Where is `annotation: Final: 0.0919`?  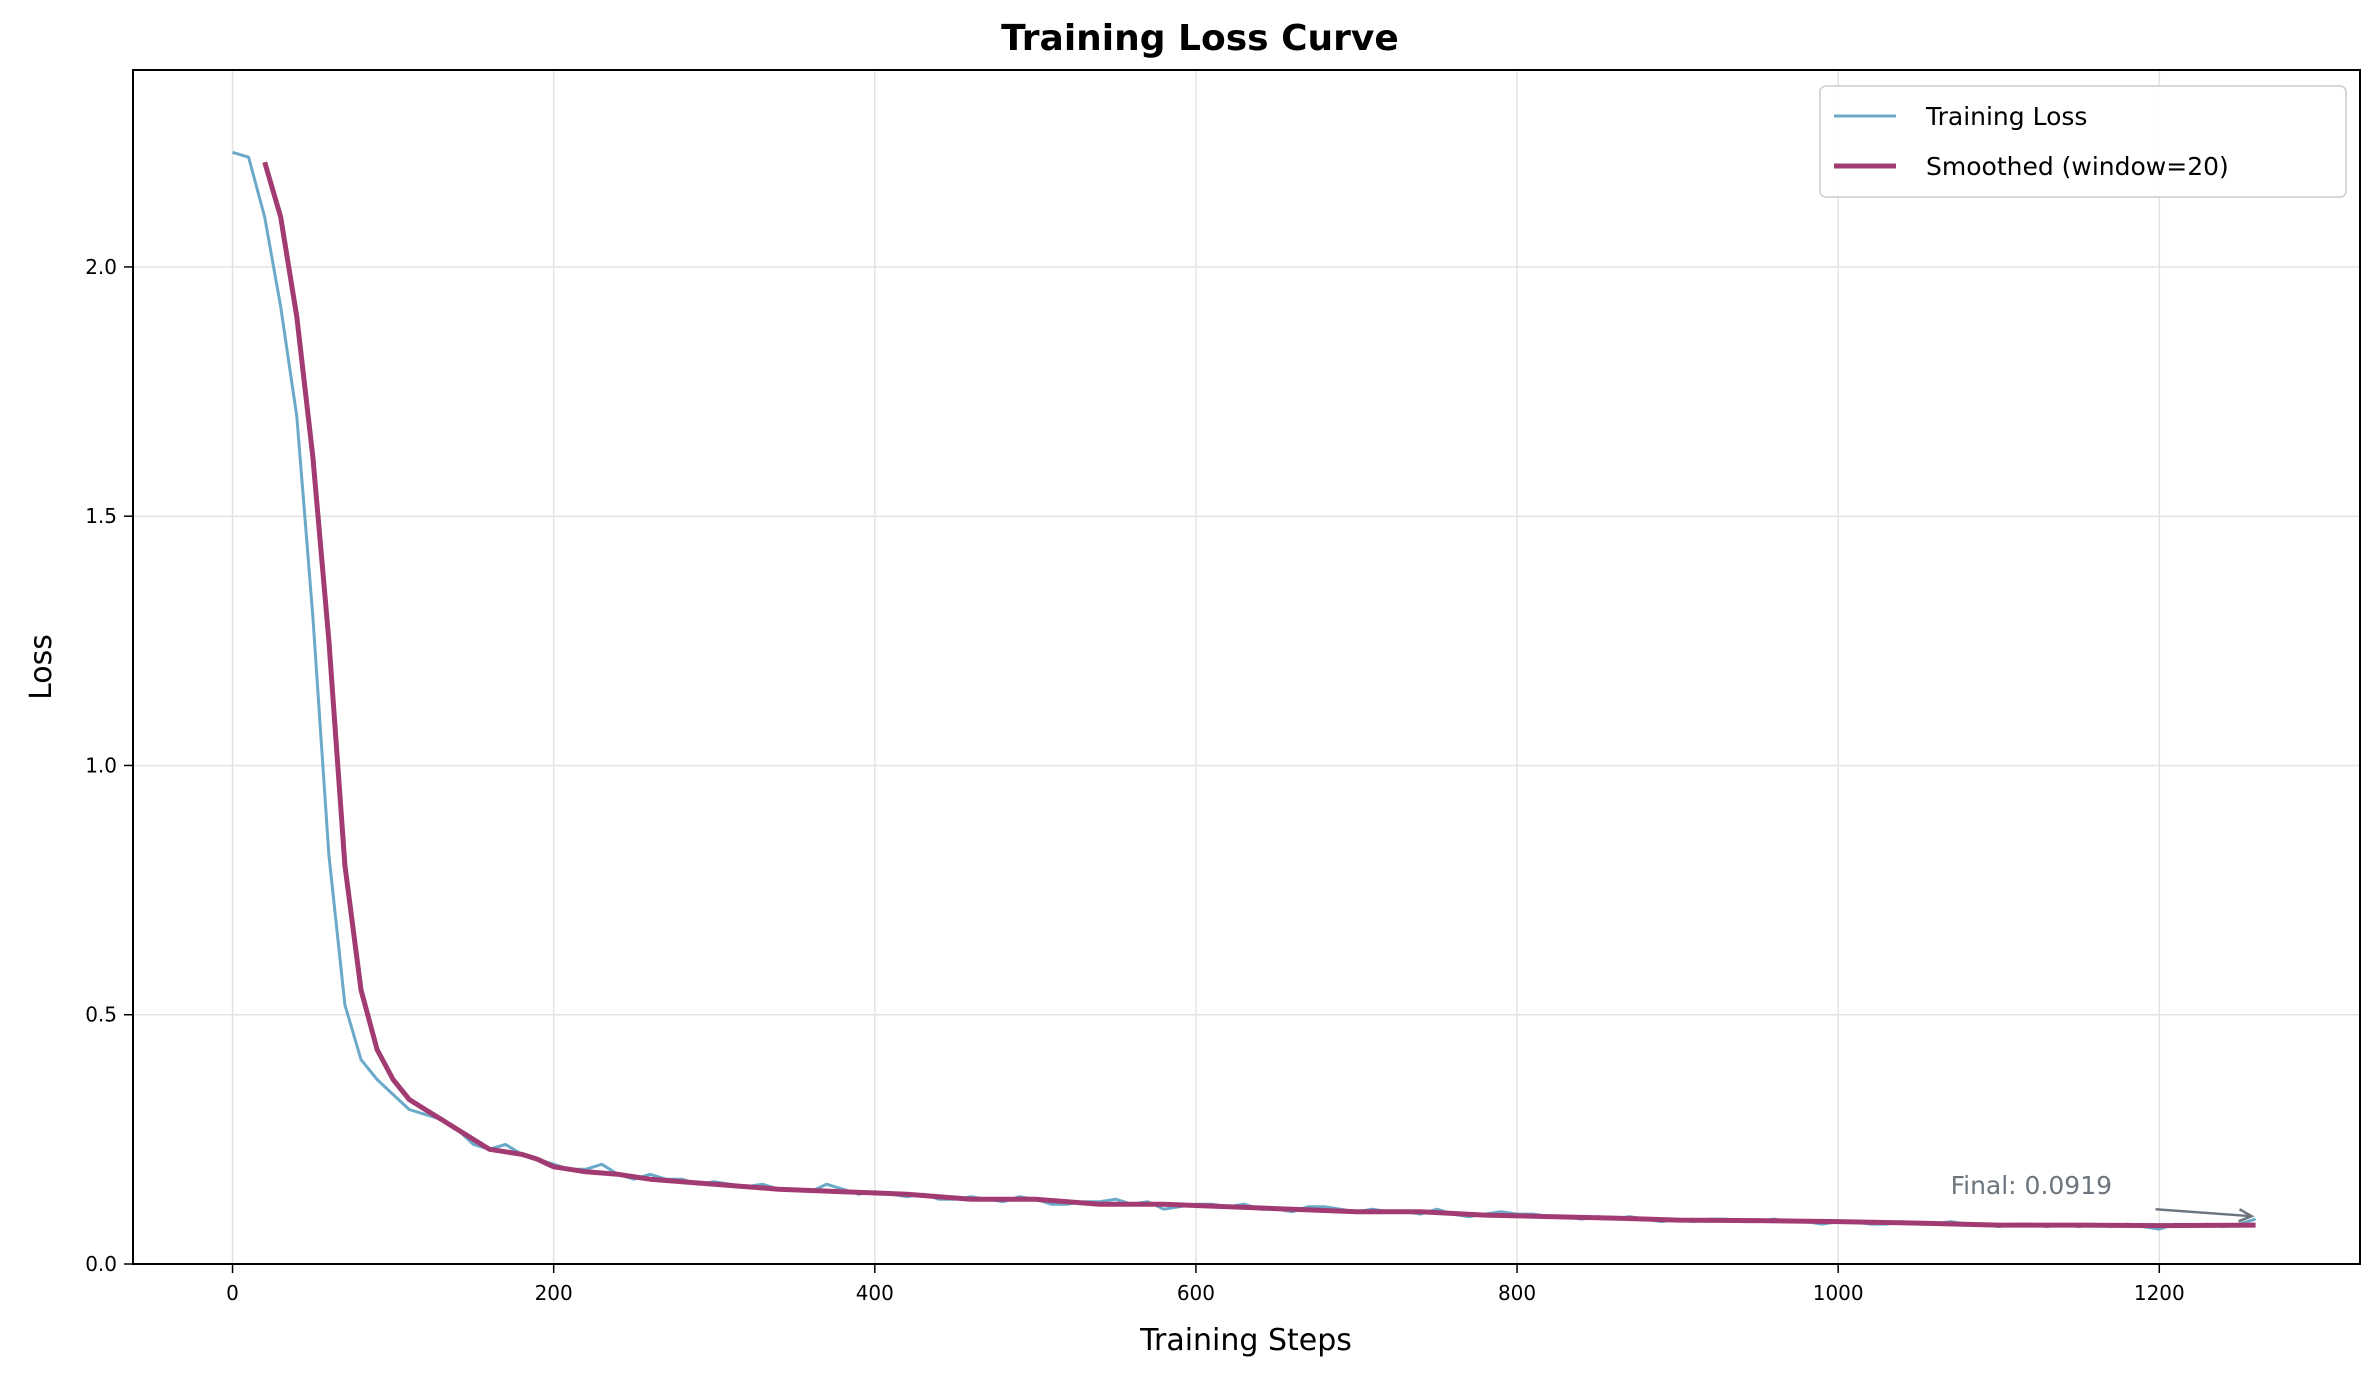
annotation: Final: 0.0919 is located at coordinates (2103, 1197).